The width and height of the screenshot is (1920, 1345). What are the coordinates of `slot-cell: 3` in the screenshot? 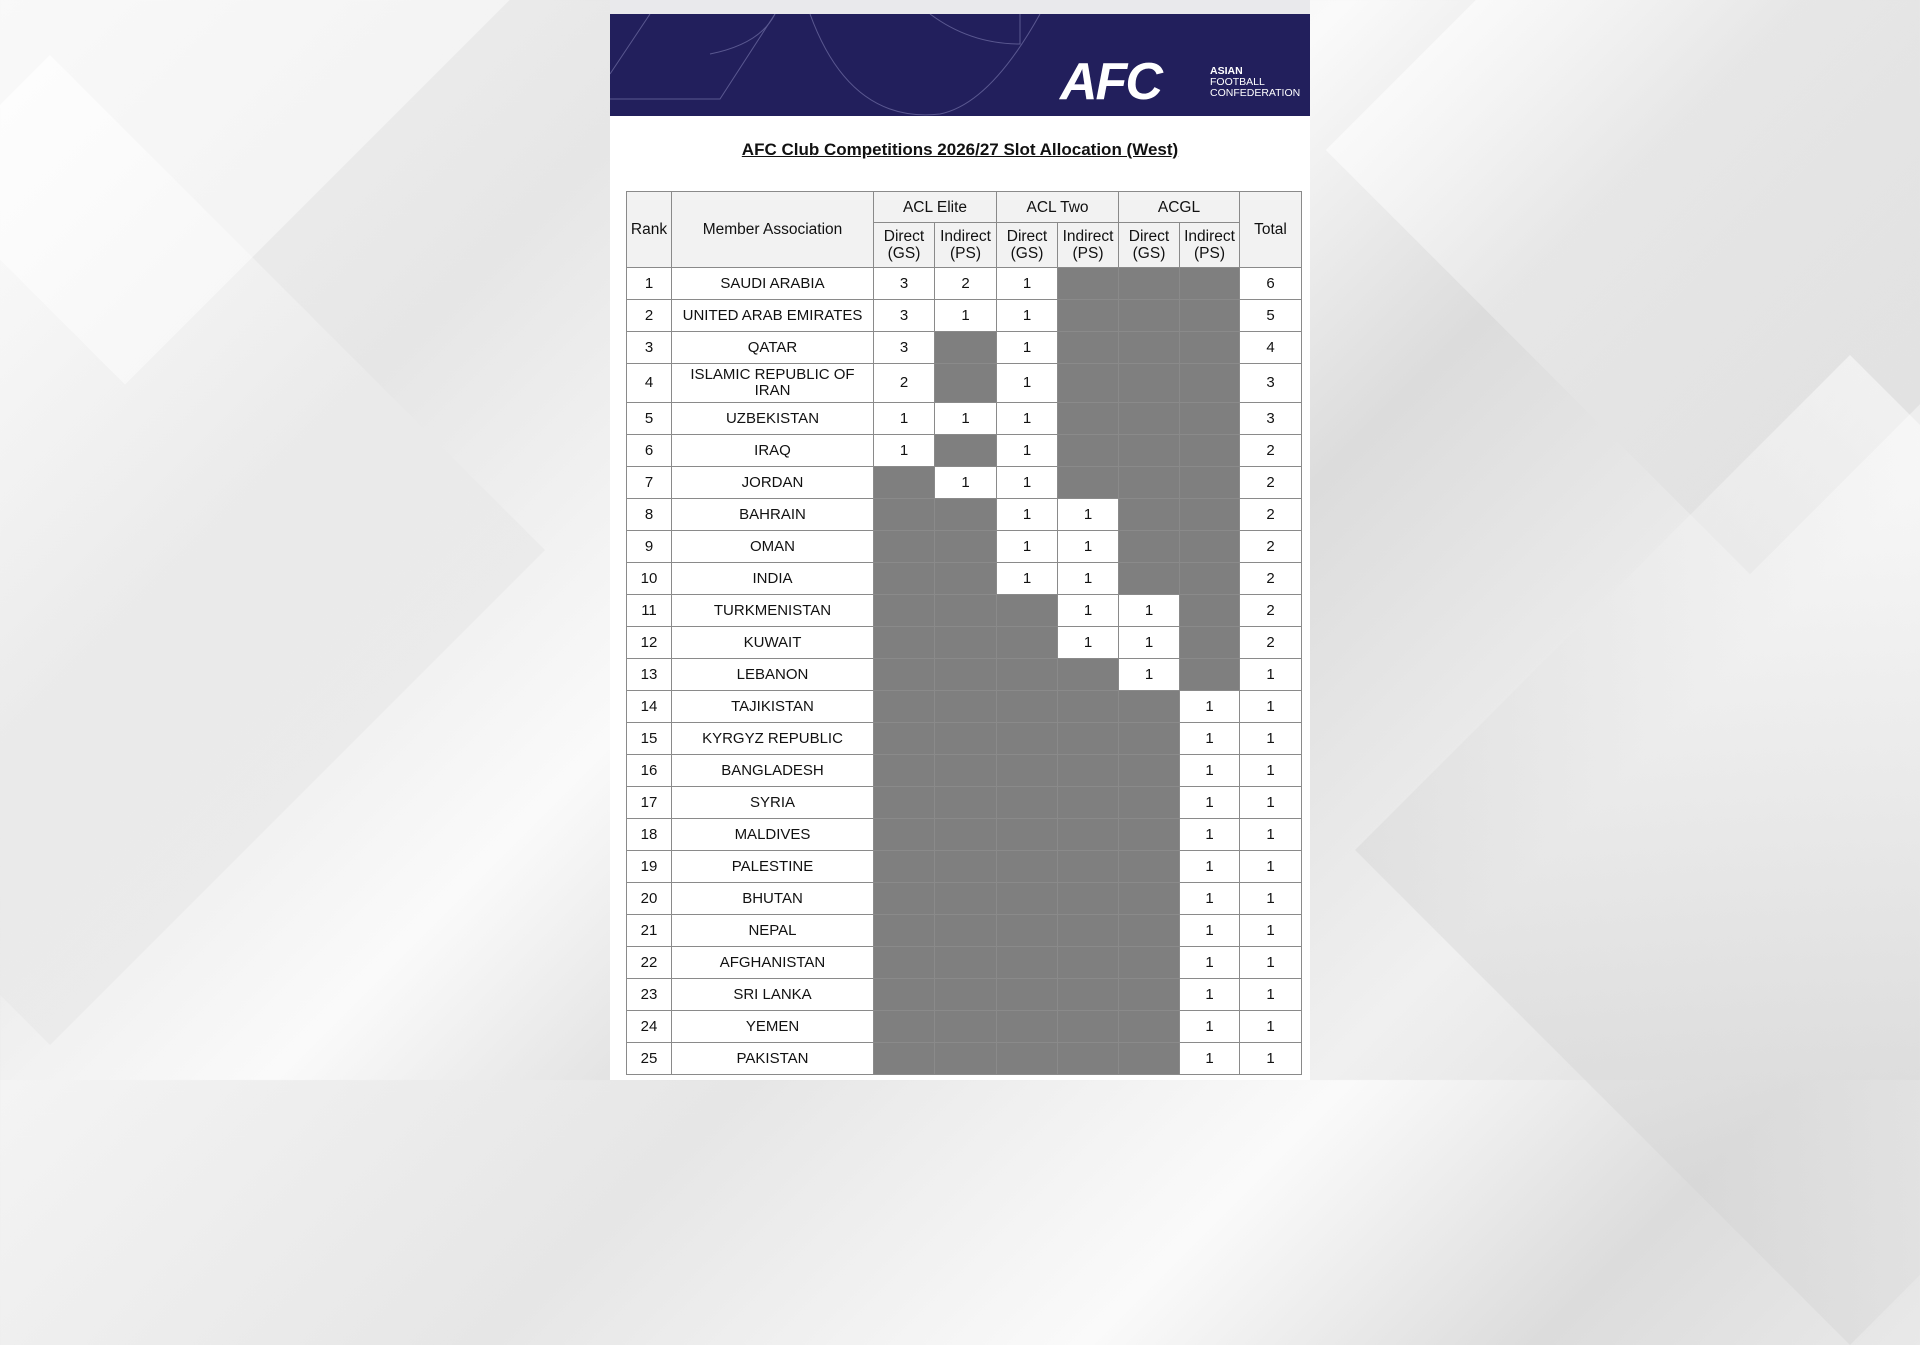 It's located at (904, 347).